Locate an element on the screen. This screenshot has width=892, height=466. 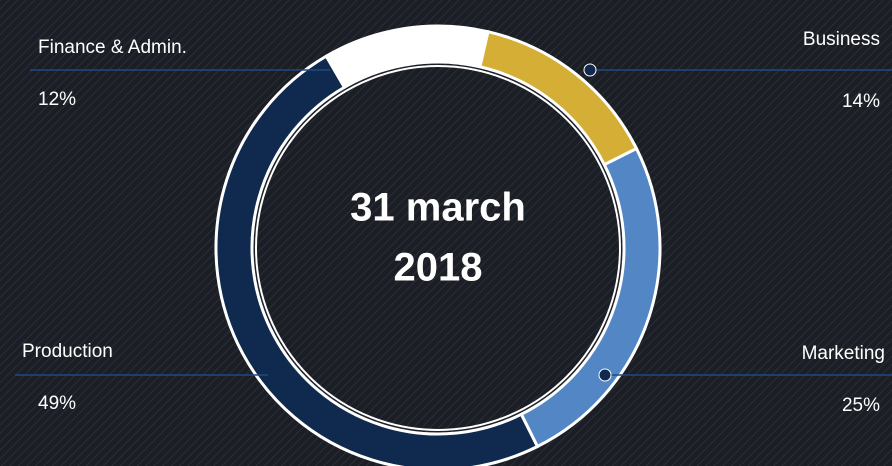
value-label: 49% is located at coordinates (57, 403).